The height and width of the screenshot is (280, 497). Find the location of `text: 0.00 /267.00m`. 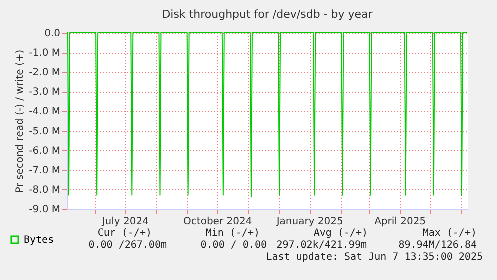

text: 0.00 /267.00m is located at coordinates (127, 245).